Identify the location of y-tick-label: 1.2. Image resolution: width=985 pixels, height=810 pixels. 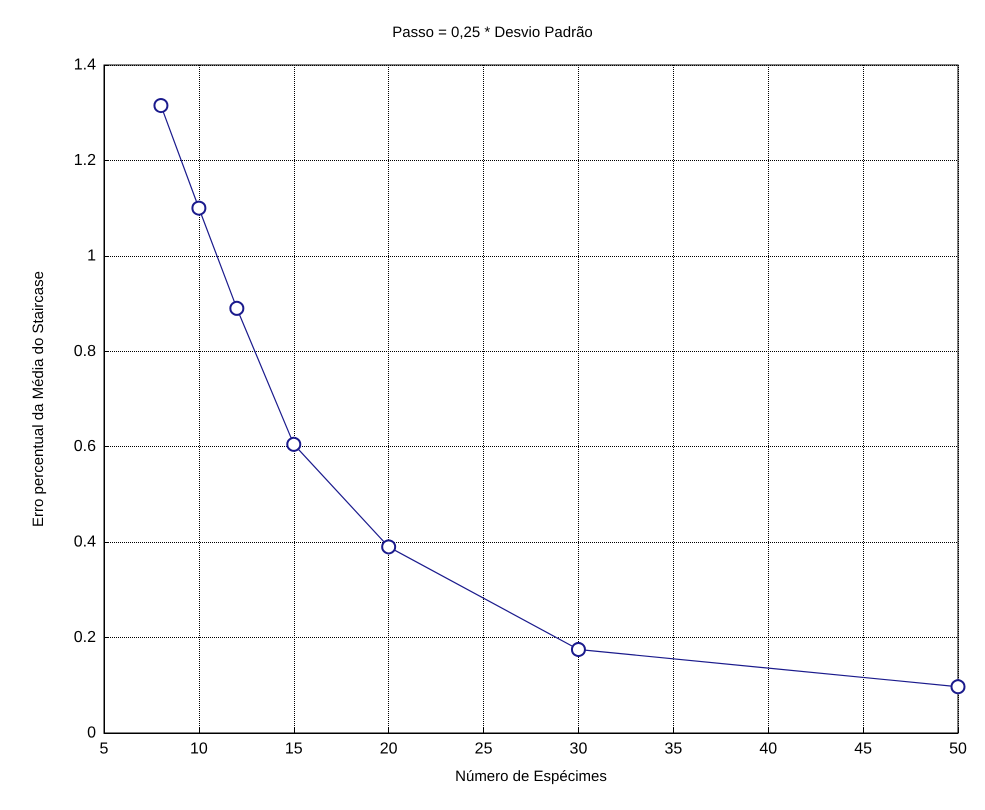
(85, 160).